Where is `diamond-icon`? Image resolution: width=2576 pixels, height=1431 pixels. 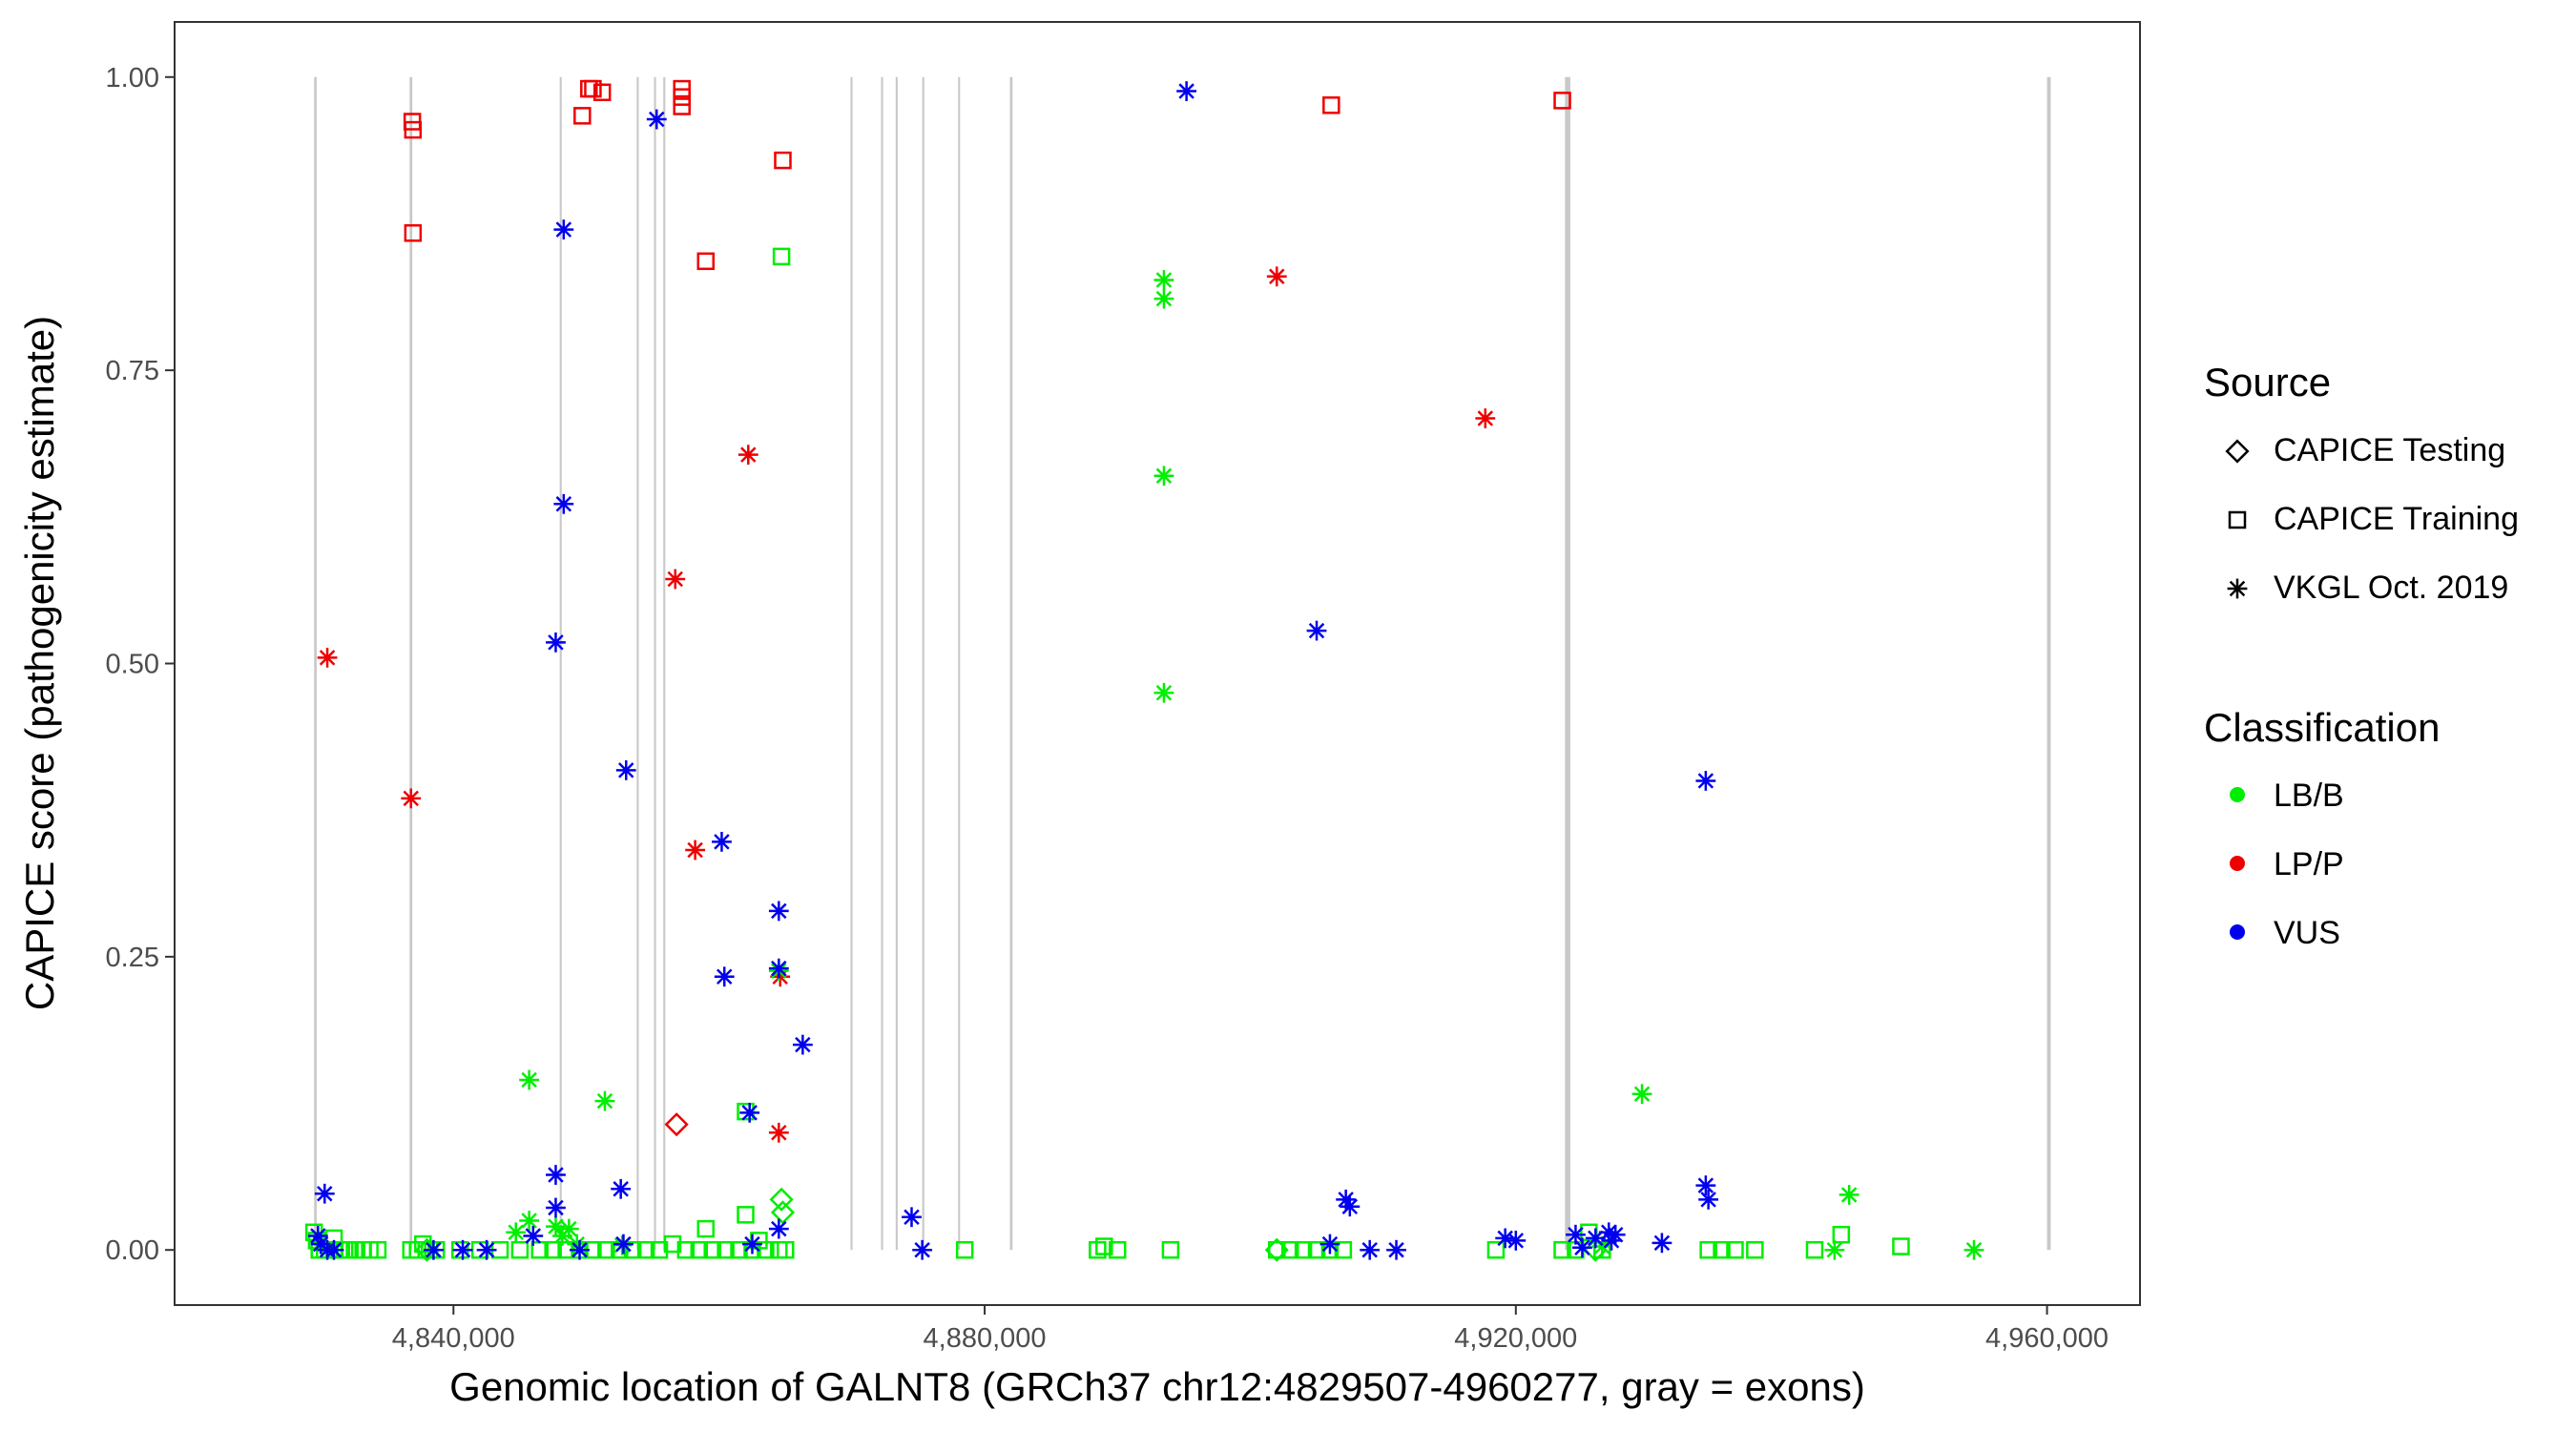 diamond-icon is located at coordinates (2237, 452).